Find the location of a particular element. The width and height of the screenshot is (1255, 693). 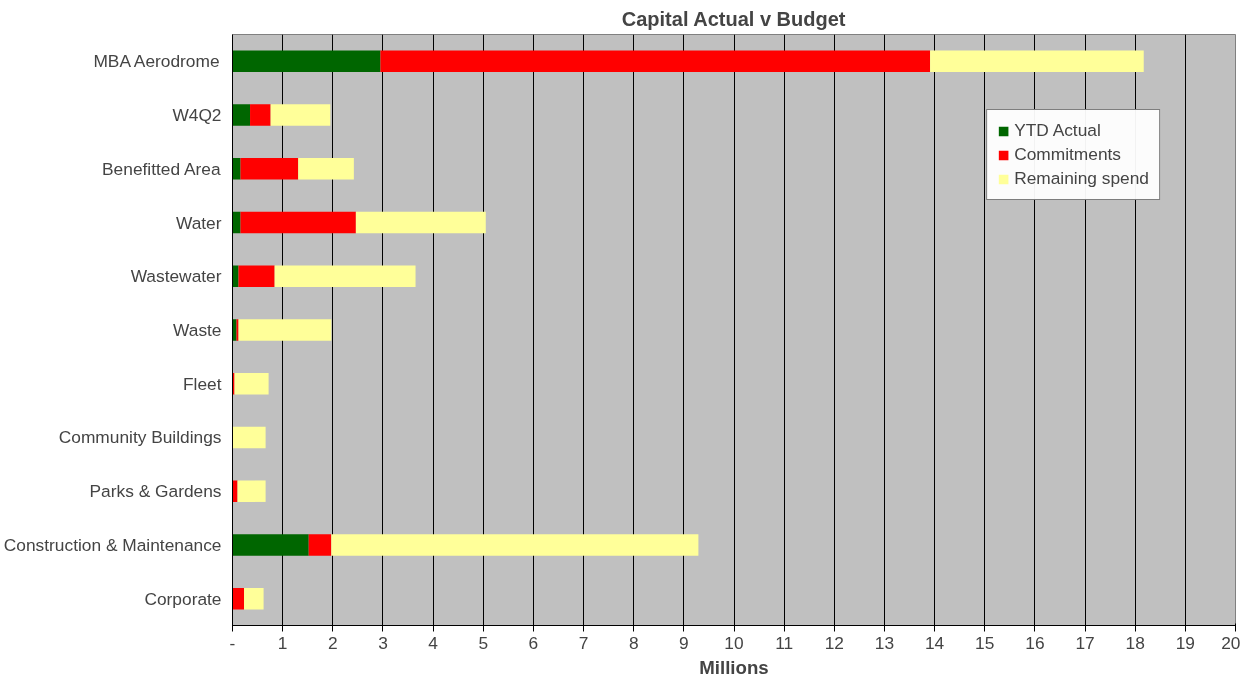

x-tick-label: 16 is located at coordinates (1035, 642).